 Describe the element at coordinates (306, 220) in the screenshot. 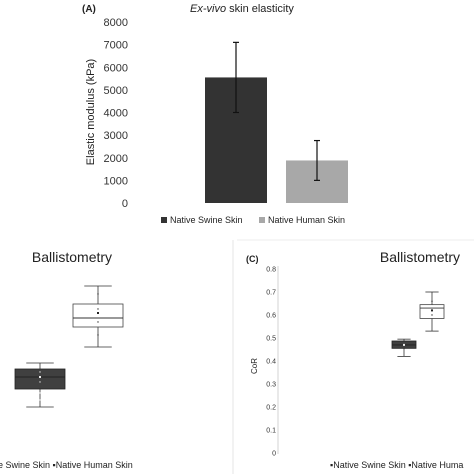

I see `legend-label-human: Native Human Skin` at that location.